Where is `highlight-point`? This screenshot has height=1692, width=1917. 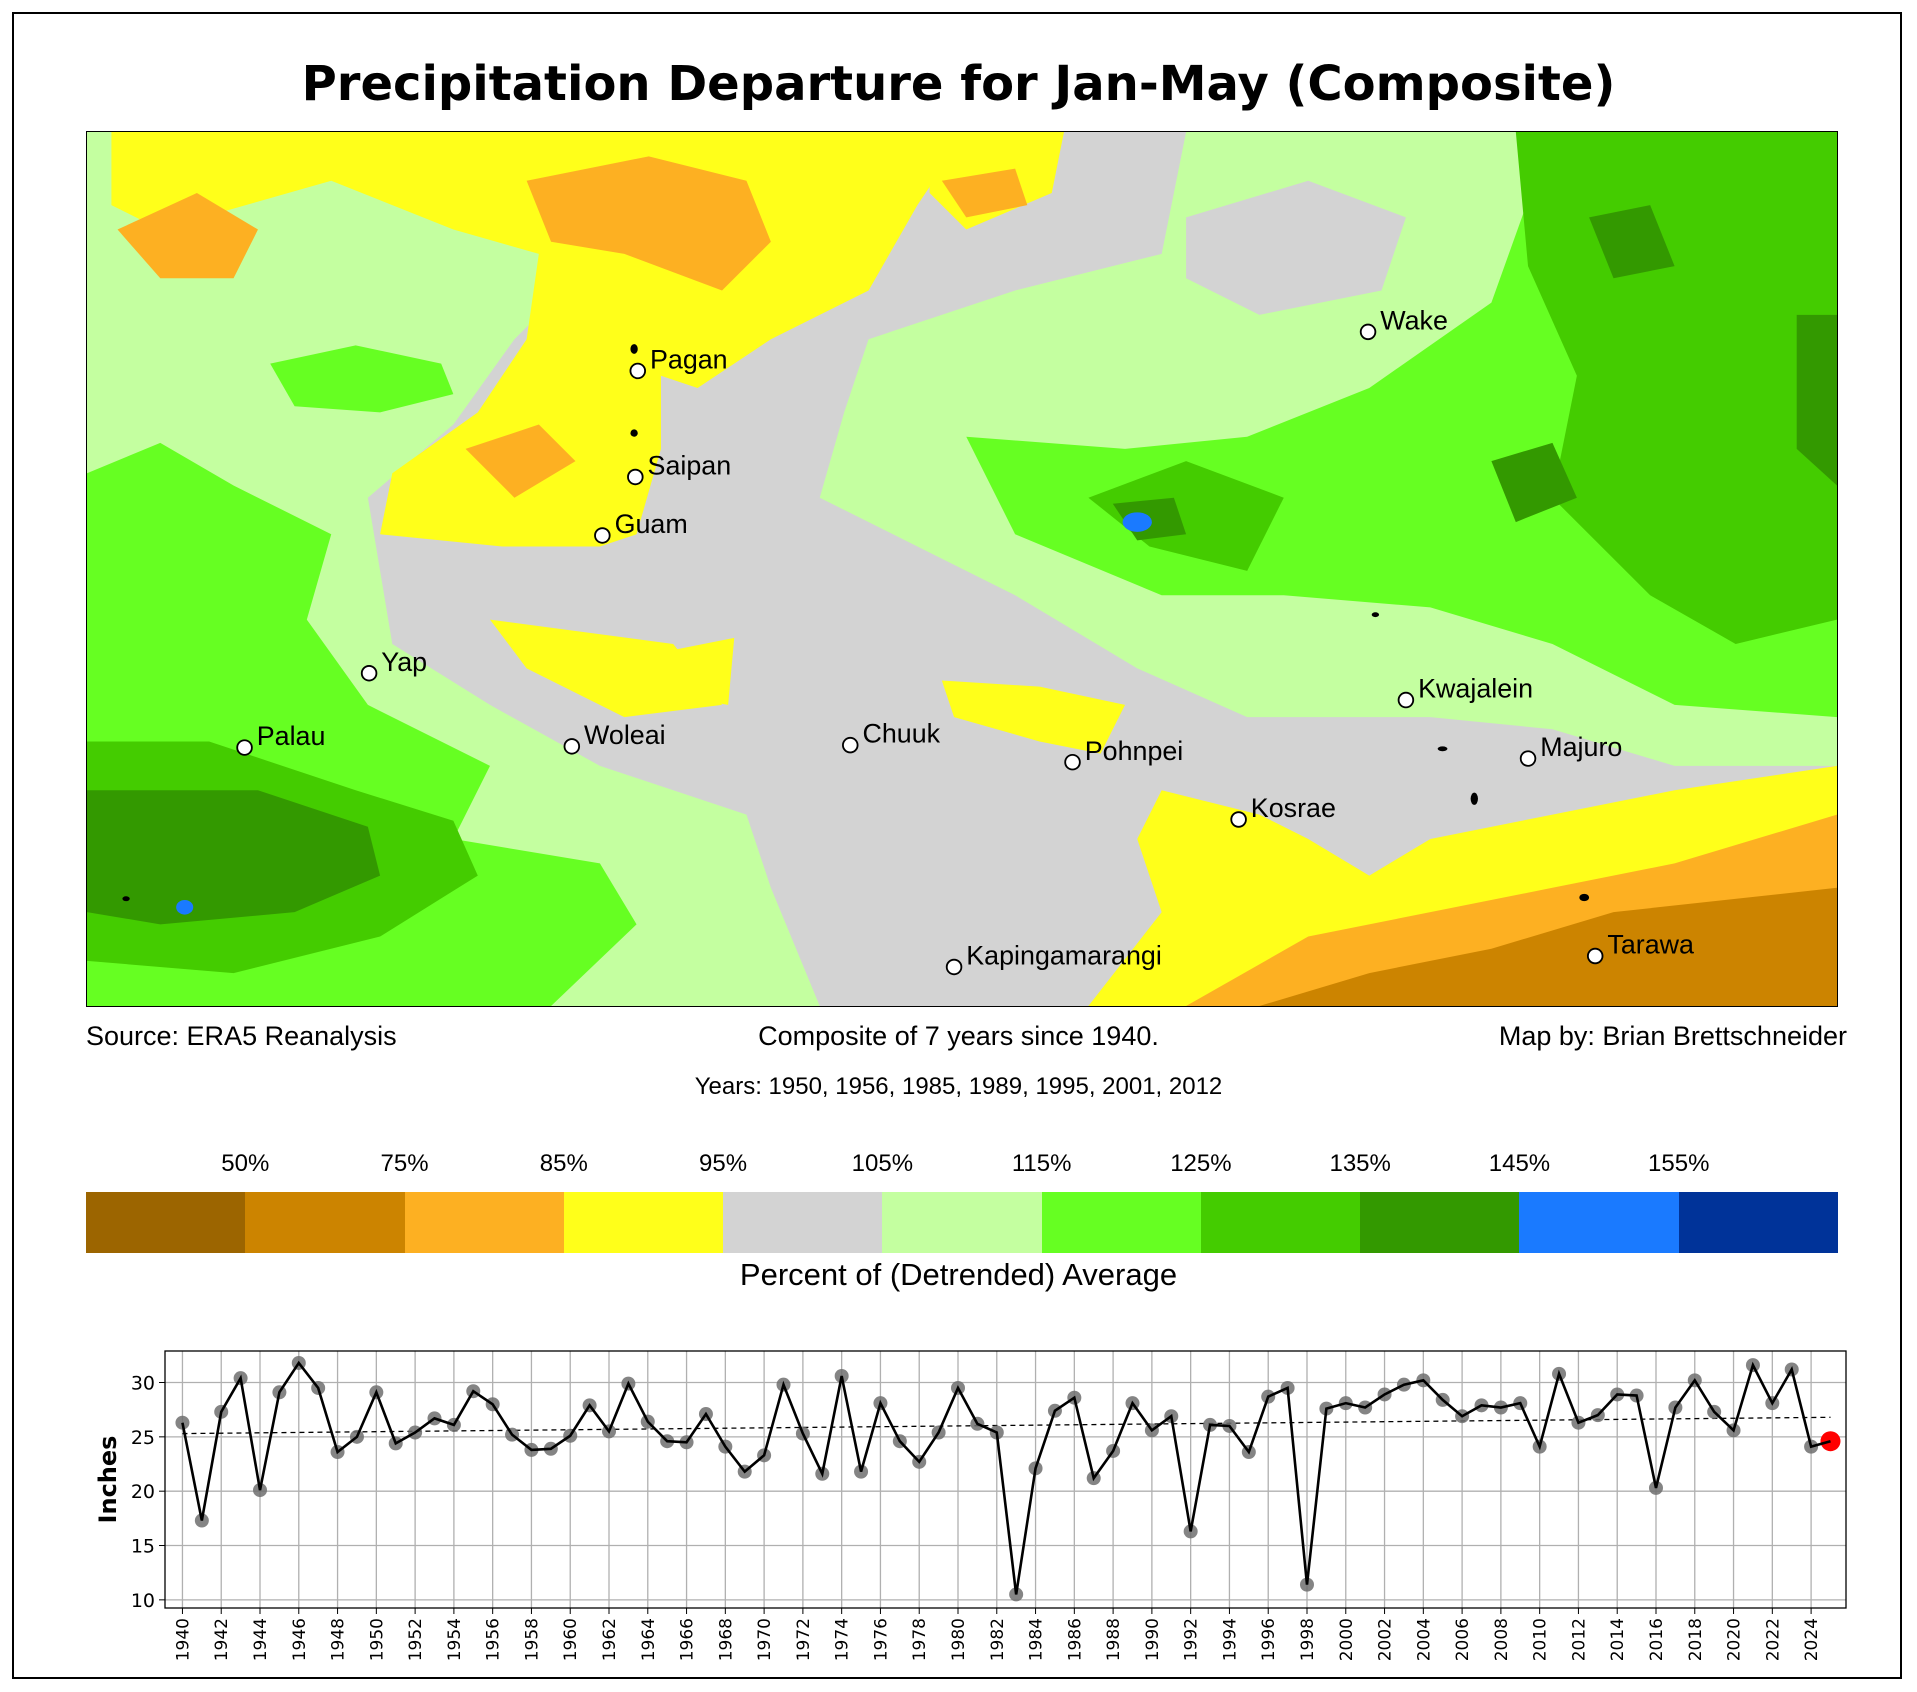 highlight-point is located at coordinates (1830, 1441).